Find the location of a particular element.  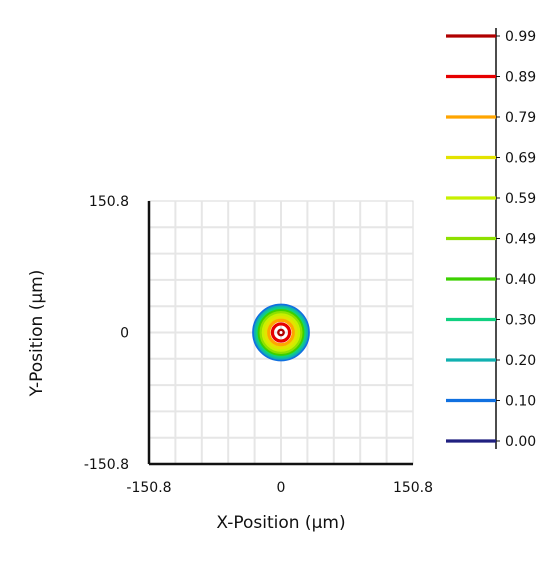

legend-label: 0.79 is located at coordinates (520, 118).